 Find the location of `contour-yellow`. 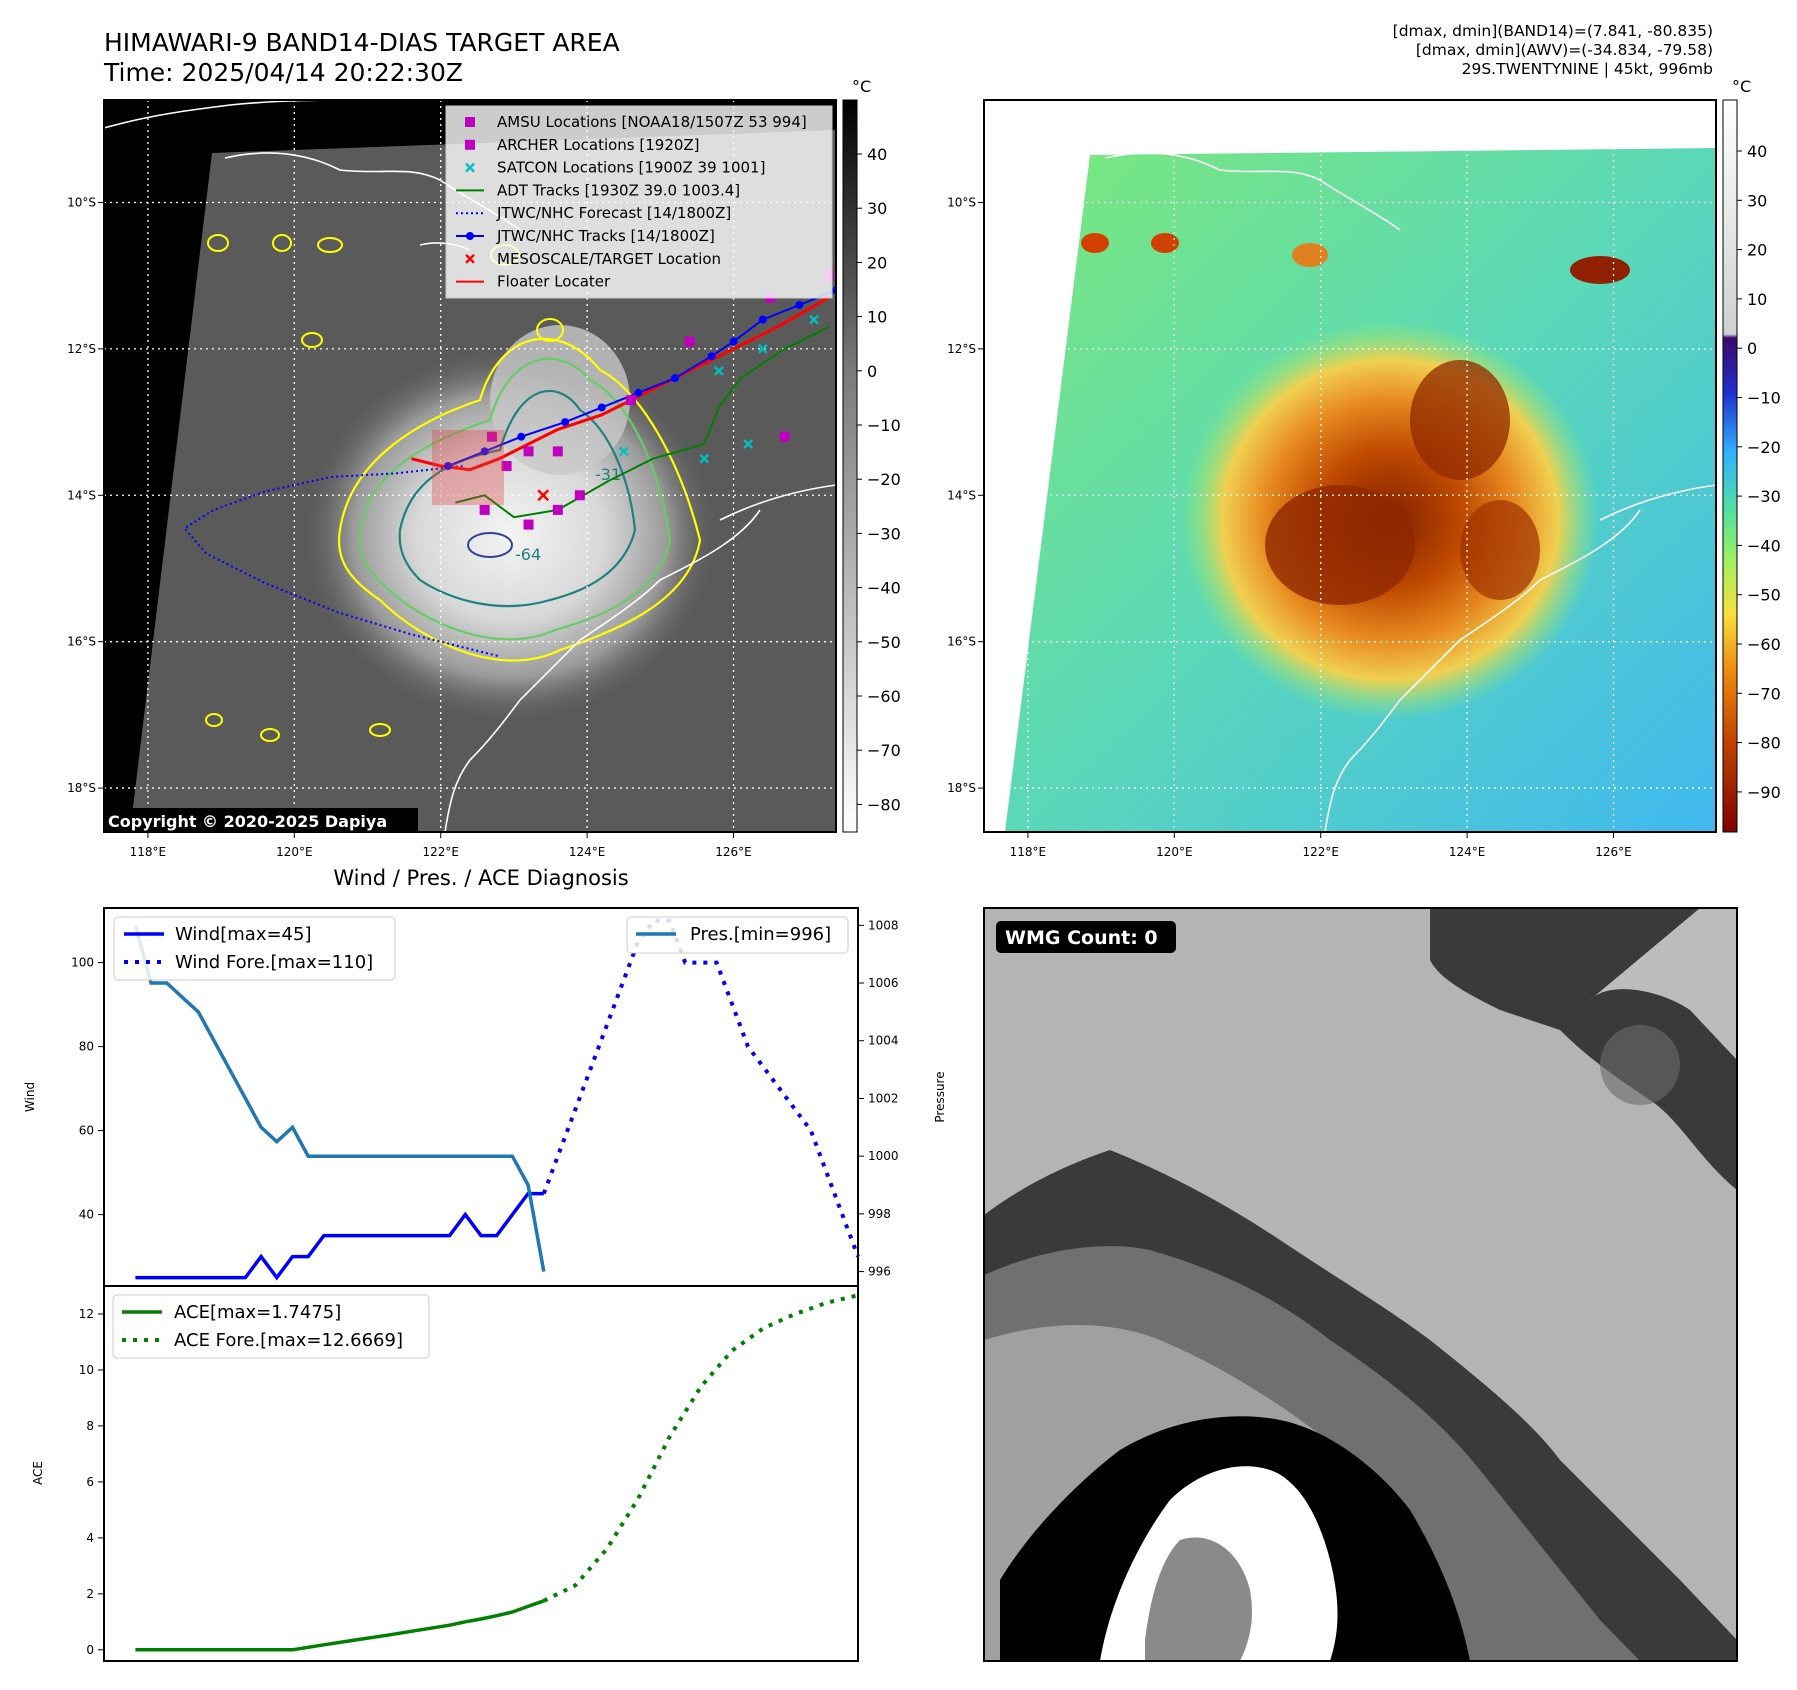

contour-yellow is located at coordinates (519, 499).